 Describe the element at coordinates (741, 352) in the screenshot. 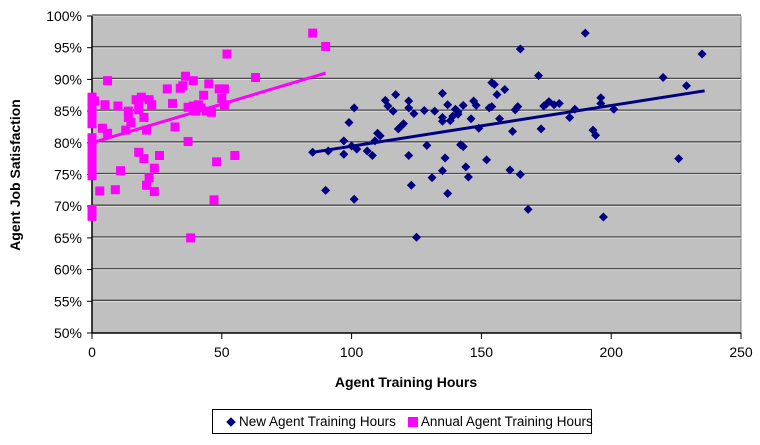

I see `x-tick-label: 250` at that location.